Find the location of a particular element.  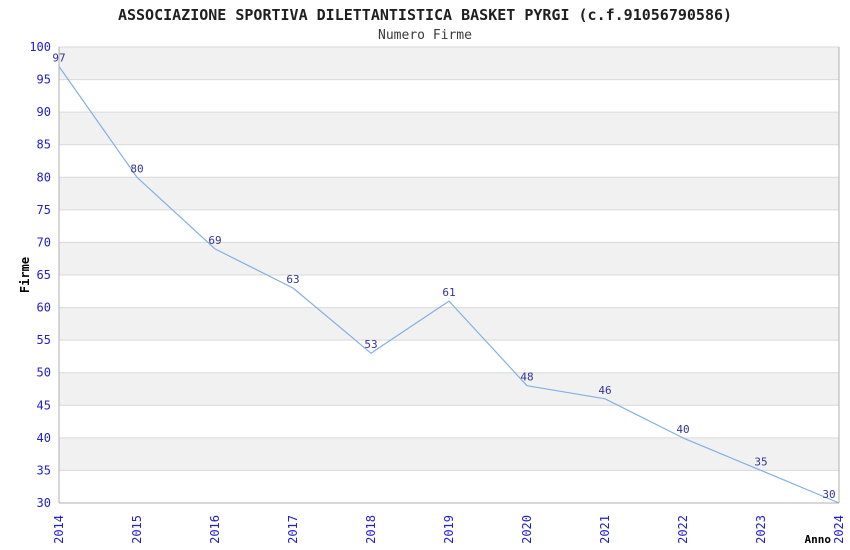

x-tick-label: 2024 is located at coordinates (839, 529).